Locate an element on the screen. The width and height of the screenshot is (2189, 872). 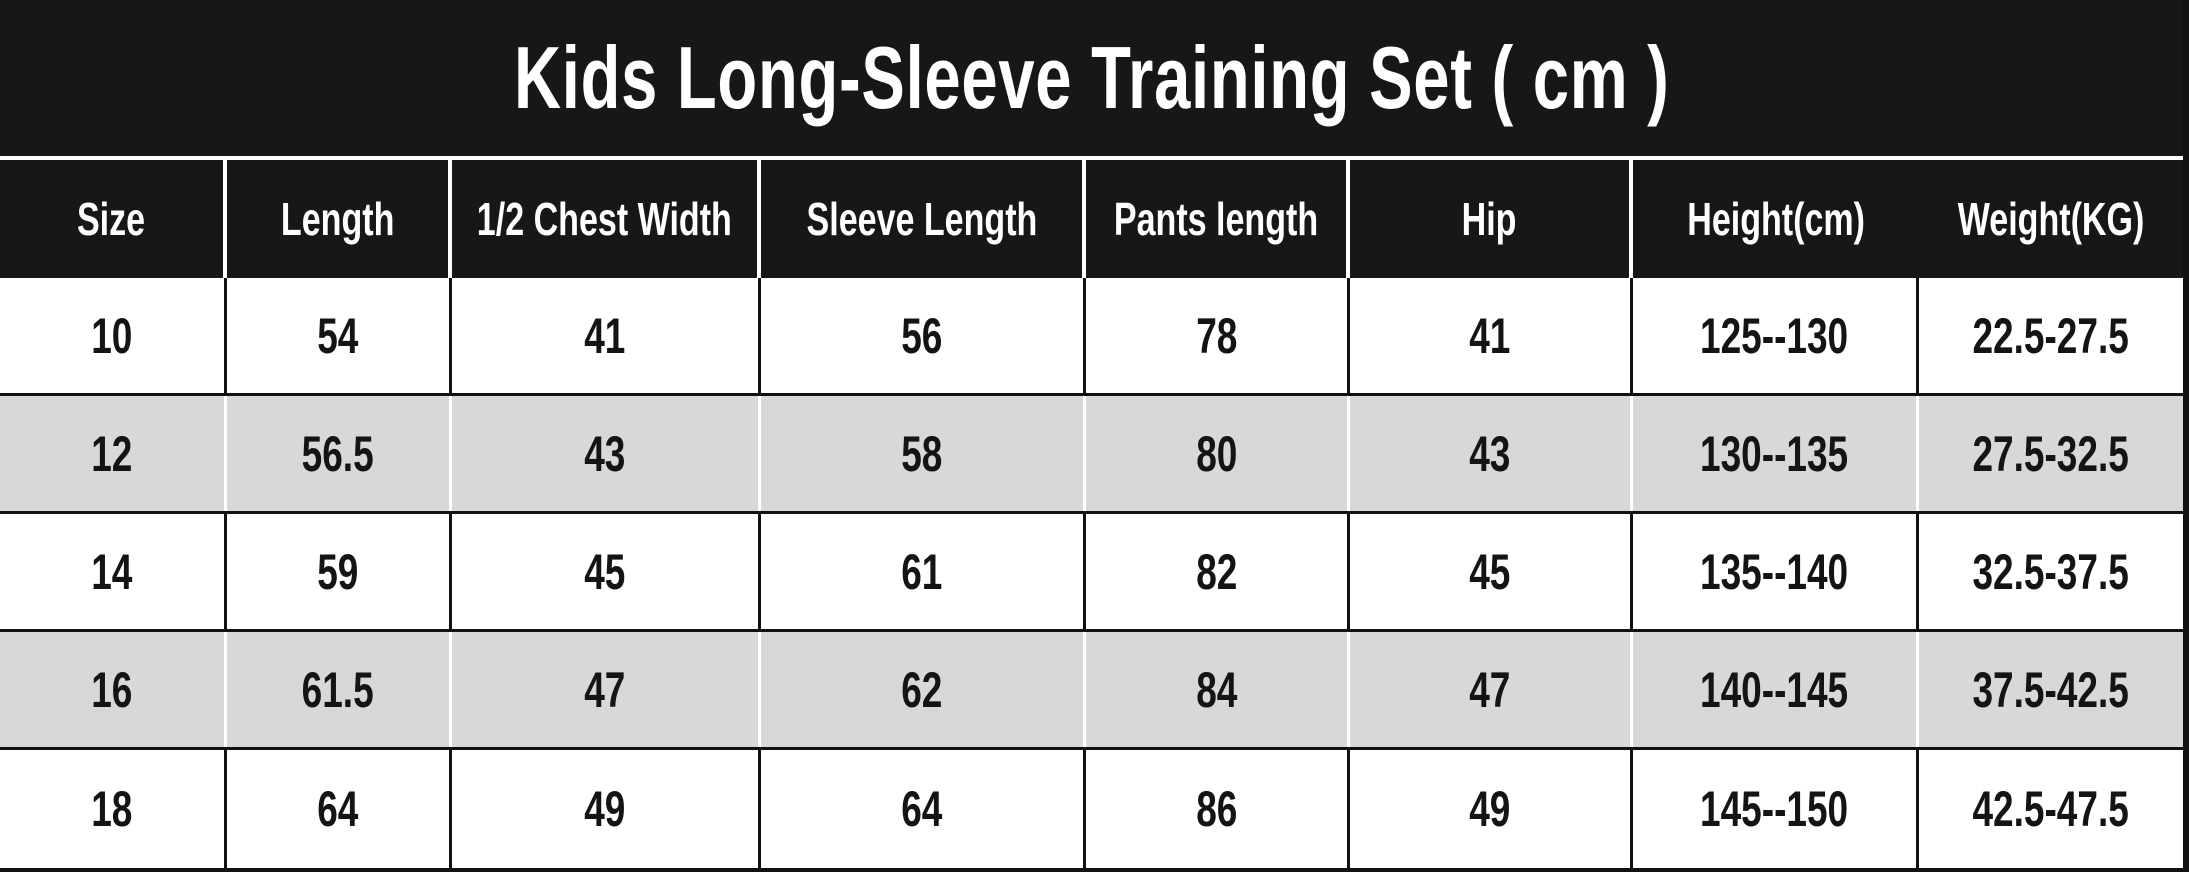
table-cell-half-chest-width: 47 is located at coordinates (606, 689).